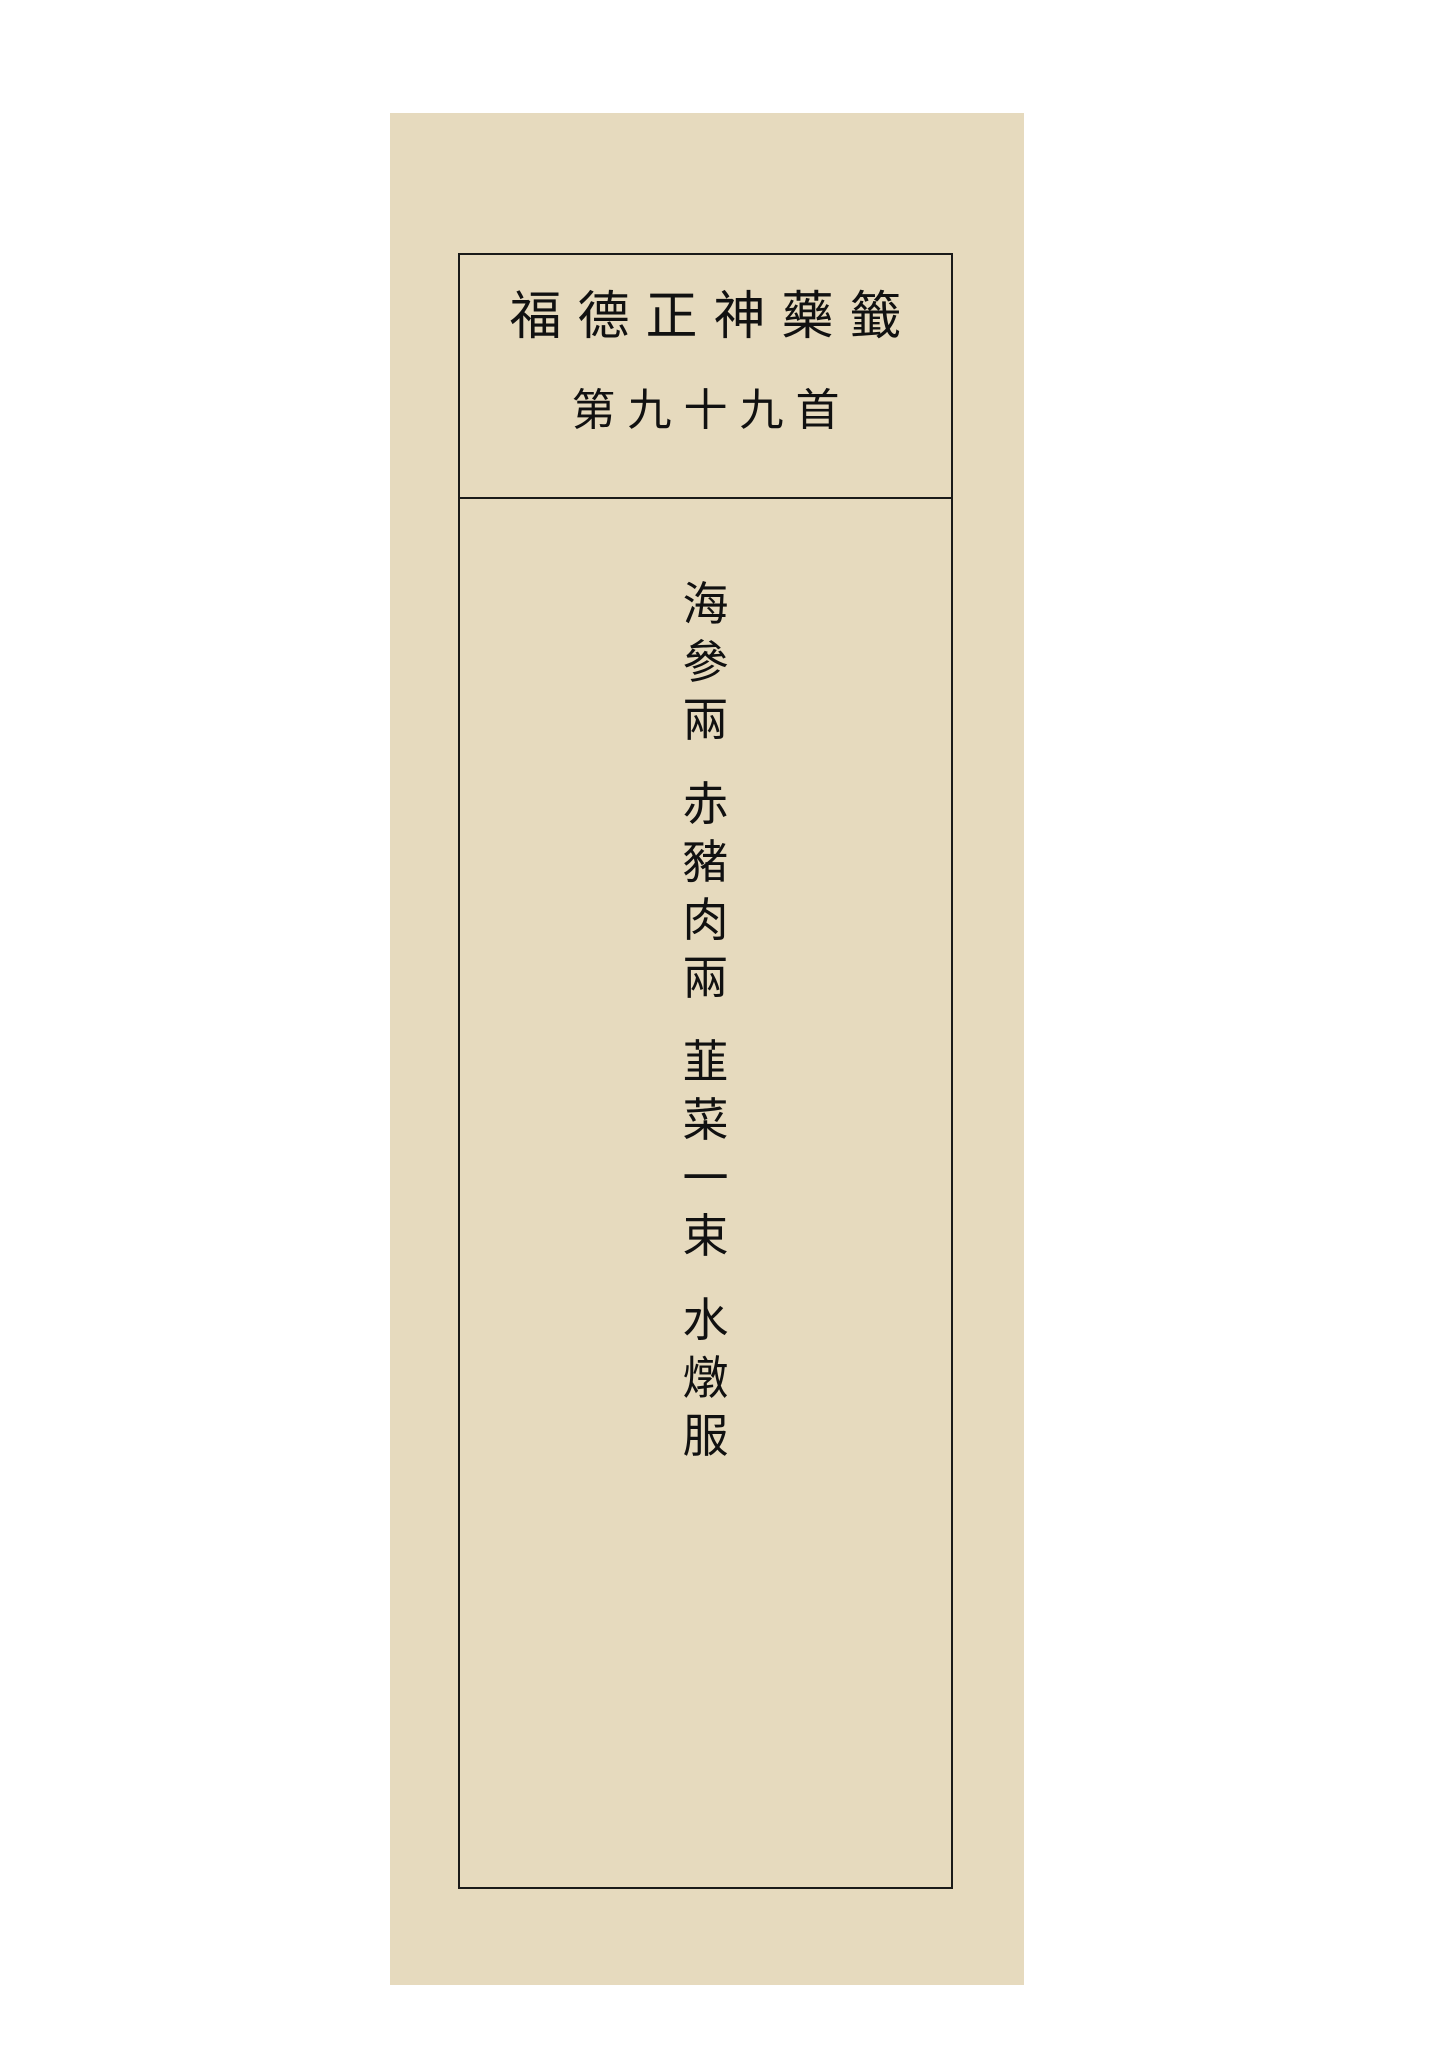 The image size is (1448, 2048). Describe the element at coordinates (705, 862) in the screenshot. I see `prescription-char: 豬` at that location.